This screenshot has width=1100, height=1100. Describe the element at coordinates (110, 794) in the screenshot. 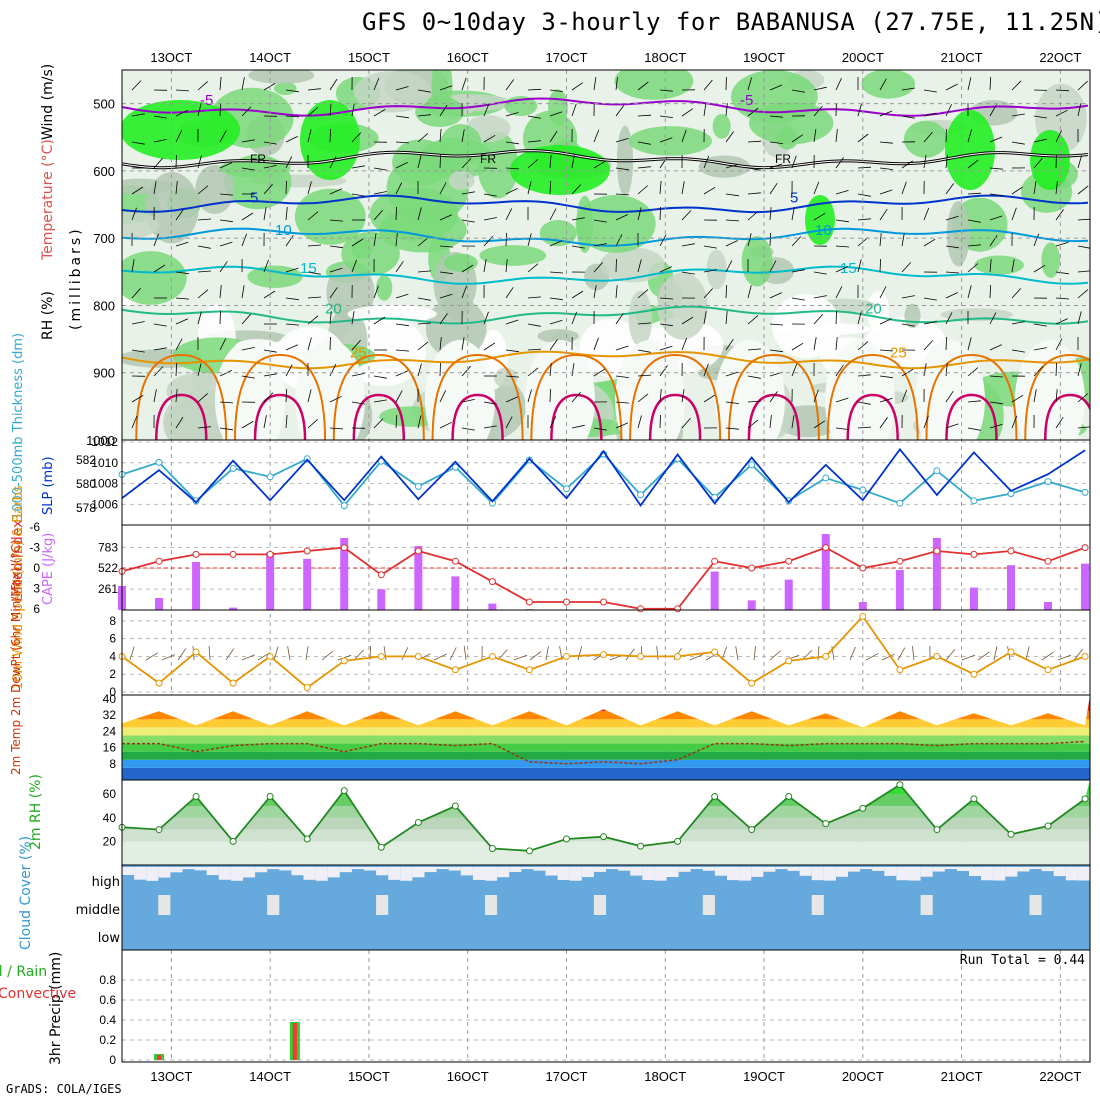

I see `rh-tick-label: 60` at that location.